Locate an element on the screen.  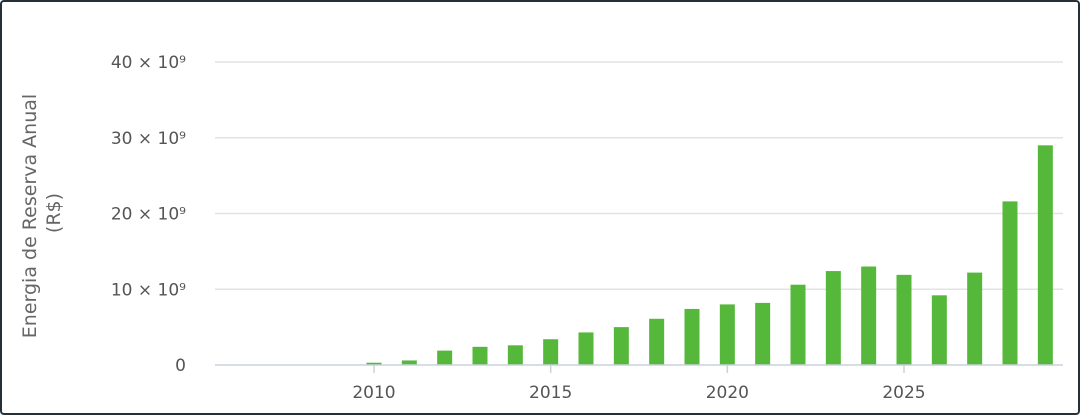
bar-2018 is located at coordinates (657, 341).